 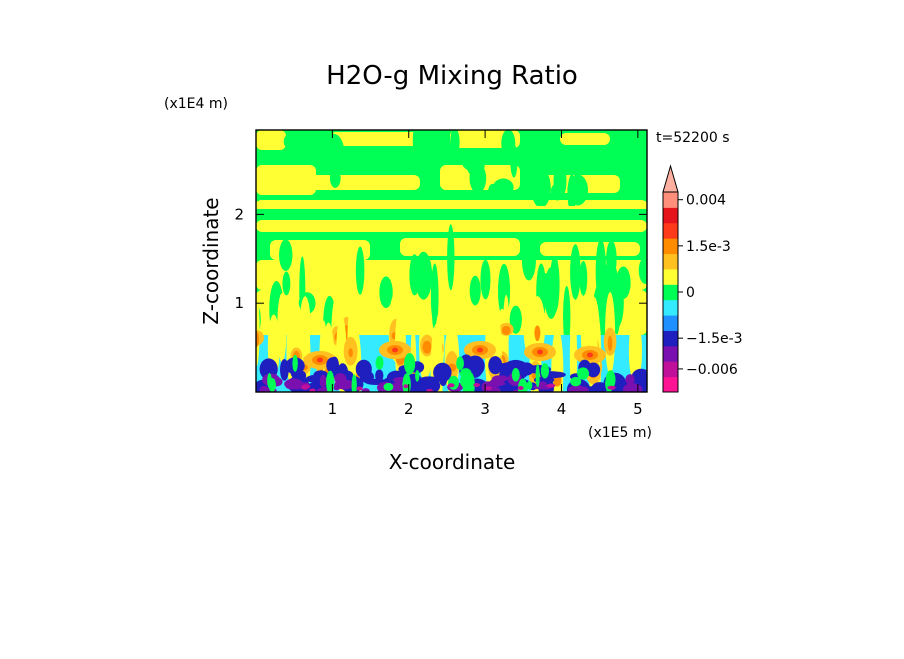 I want to click on colorbar-label: −1.5e-3, so click(x=714, y=339).